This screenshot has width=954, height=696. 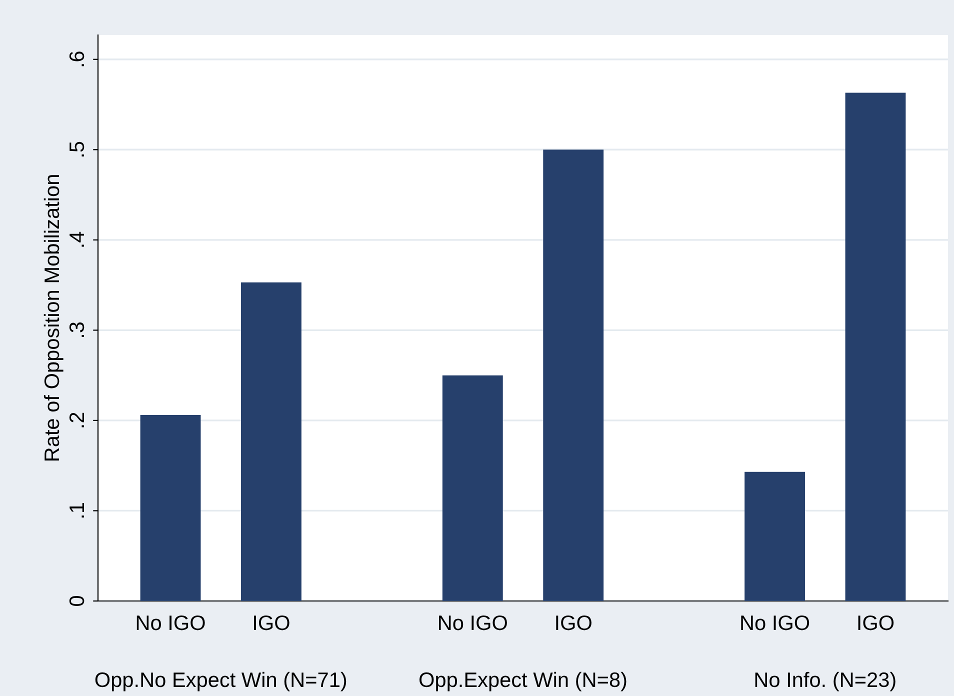 What do you see at coordinates (522, 682) in the screenshot?
I see `text: Opp.Expect Win (N=8)` at bounding box center [522, 682].